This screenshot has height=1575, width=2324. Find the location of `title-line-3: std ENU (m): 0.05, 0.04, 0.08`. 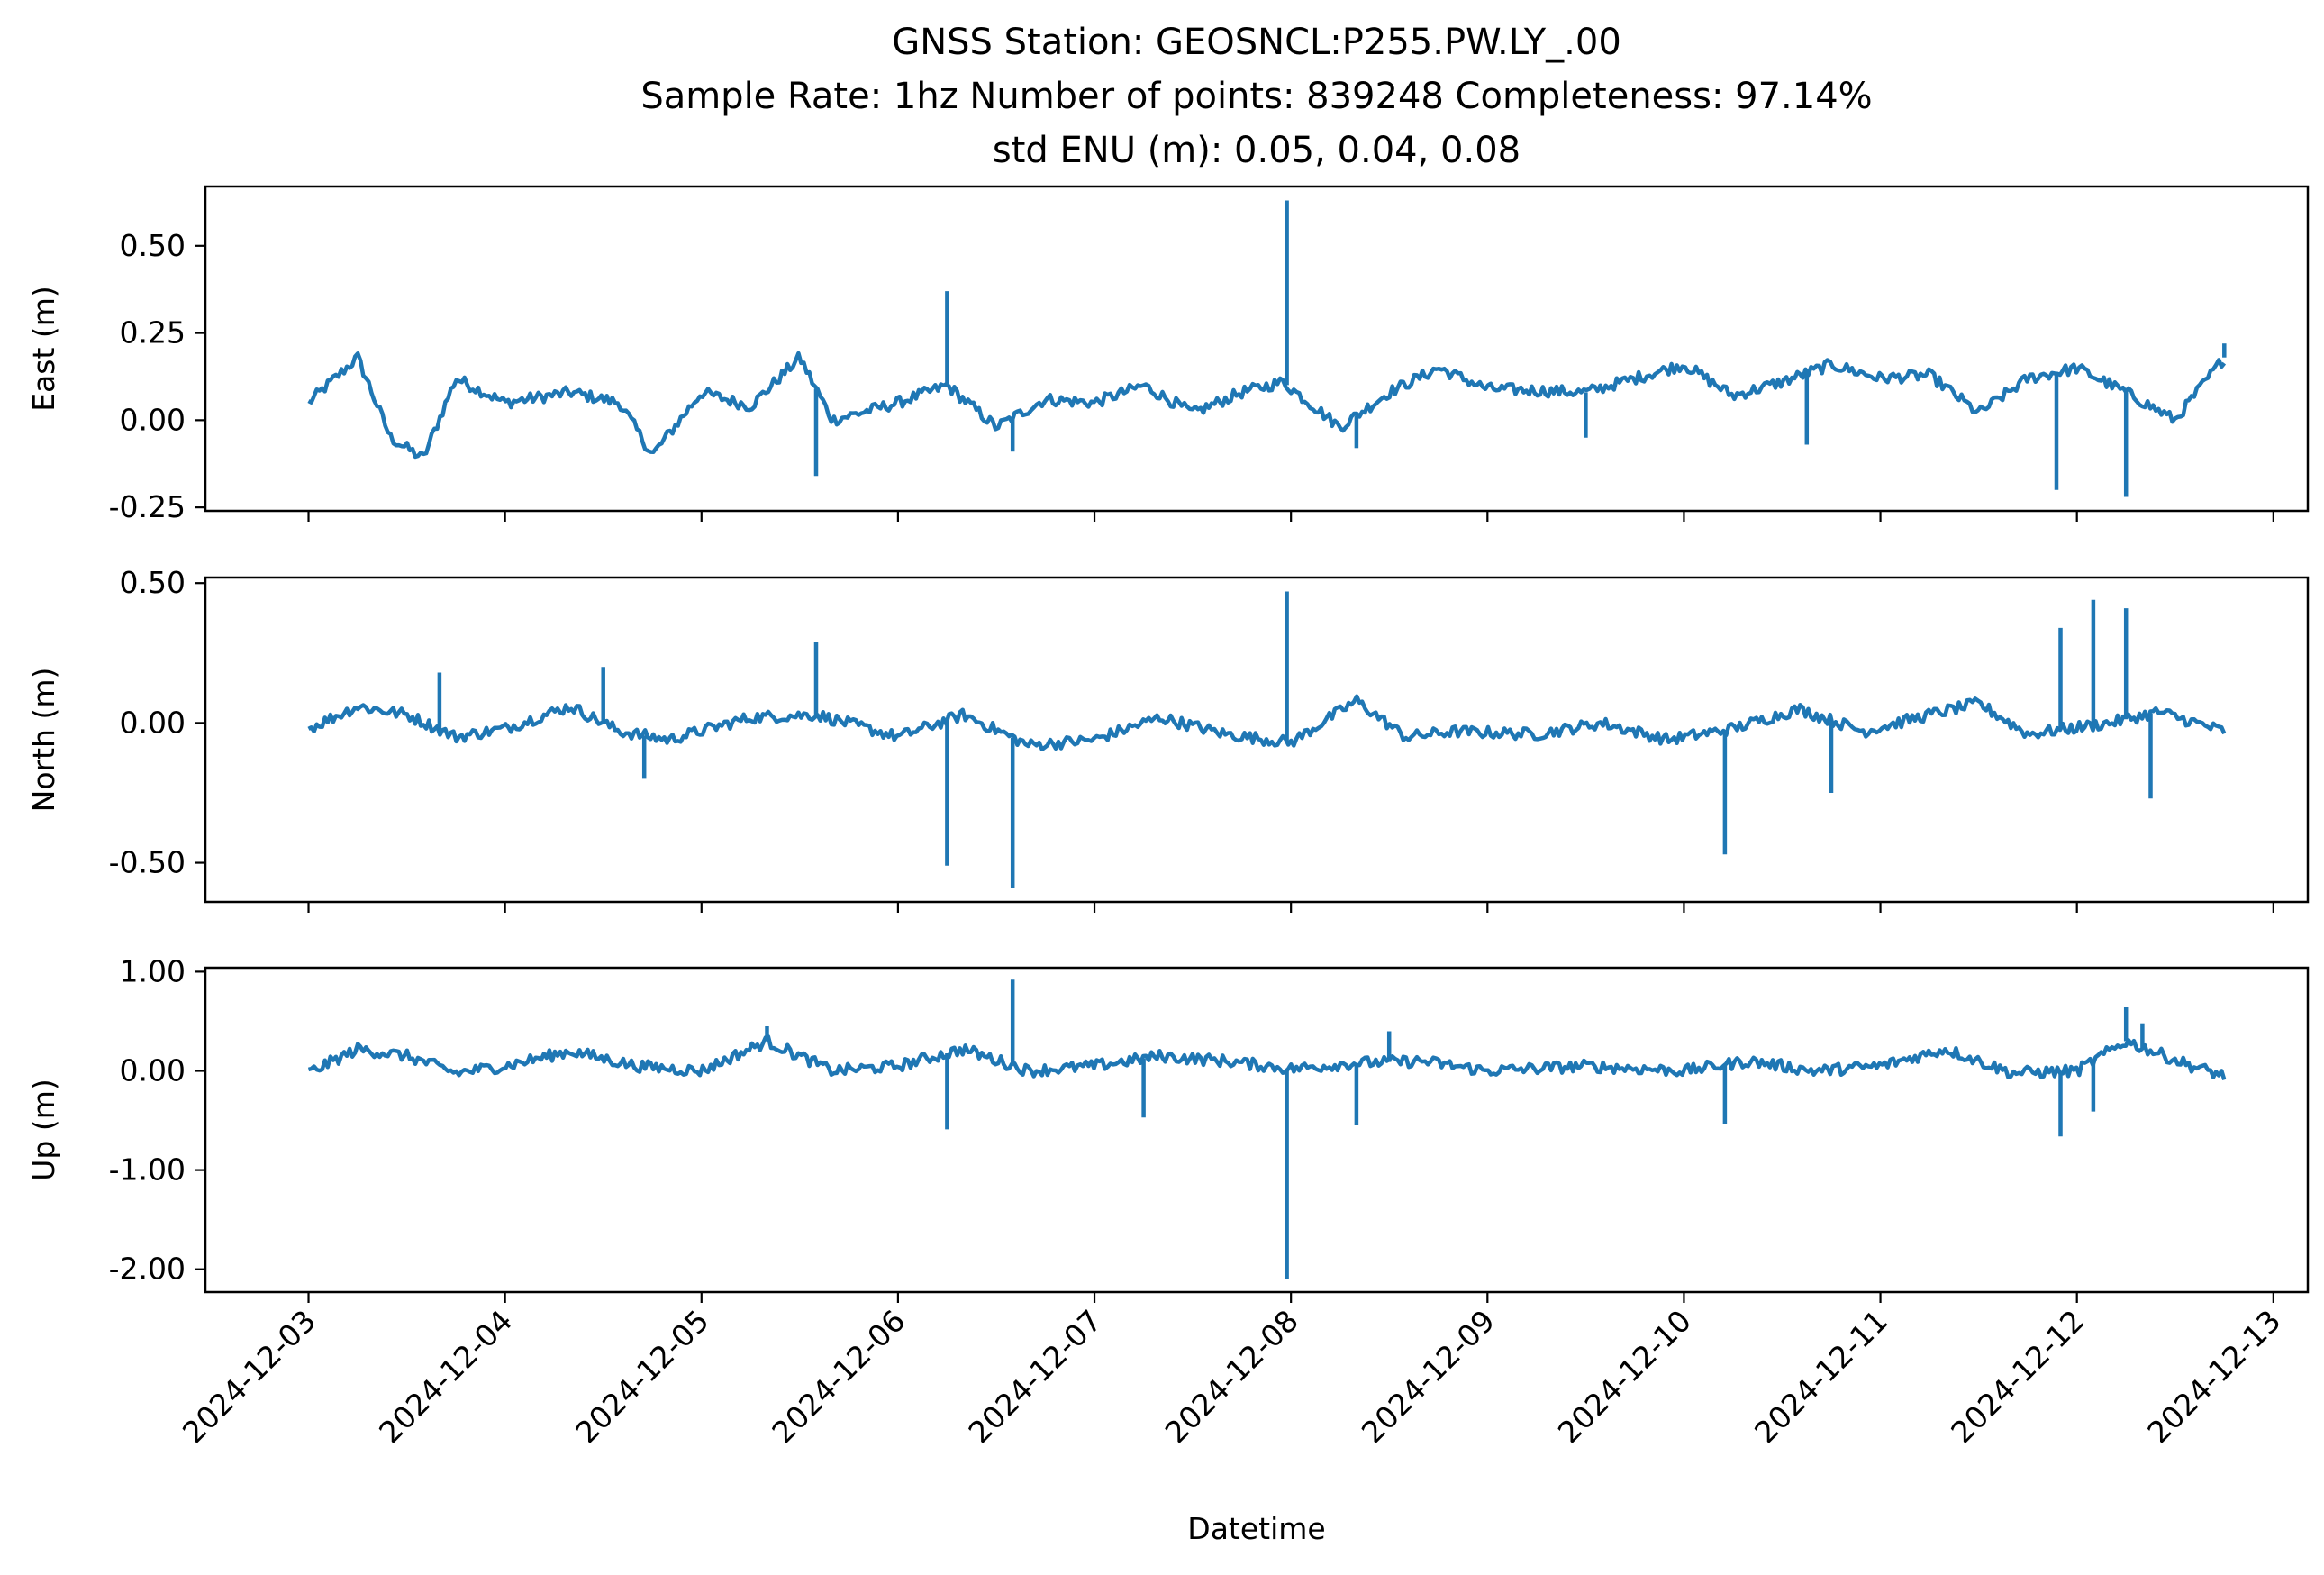

title-line-3: std ENU (m): 0.05, 0.04, 0.08 is located at coordinates (1257, 150).